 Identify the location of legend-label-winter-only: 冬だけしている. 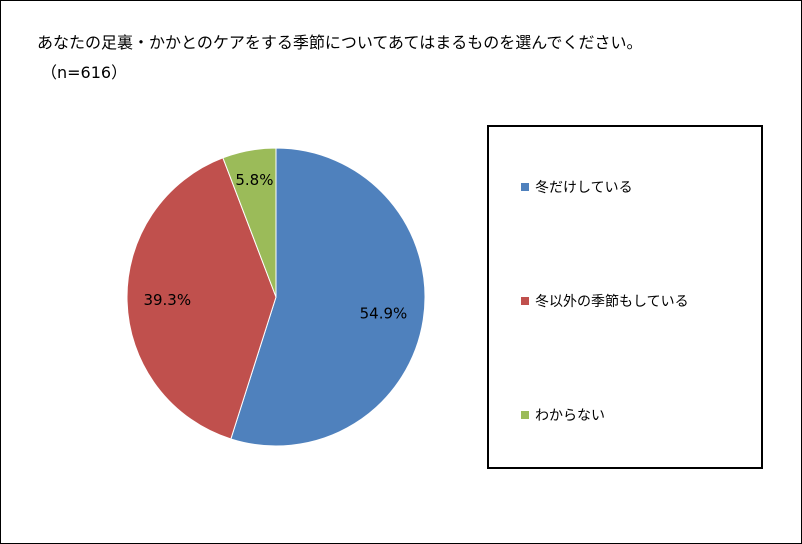
(584, 188).